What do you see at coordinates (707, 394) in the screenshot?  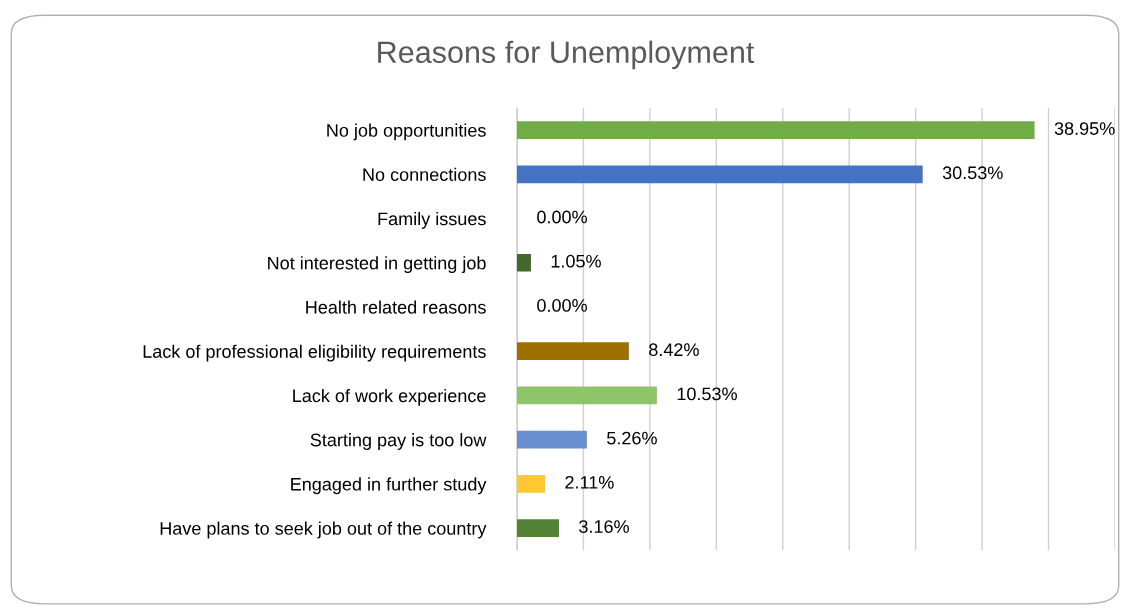 I see `data-label: 10.53%` at bounding box center [707, 394].